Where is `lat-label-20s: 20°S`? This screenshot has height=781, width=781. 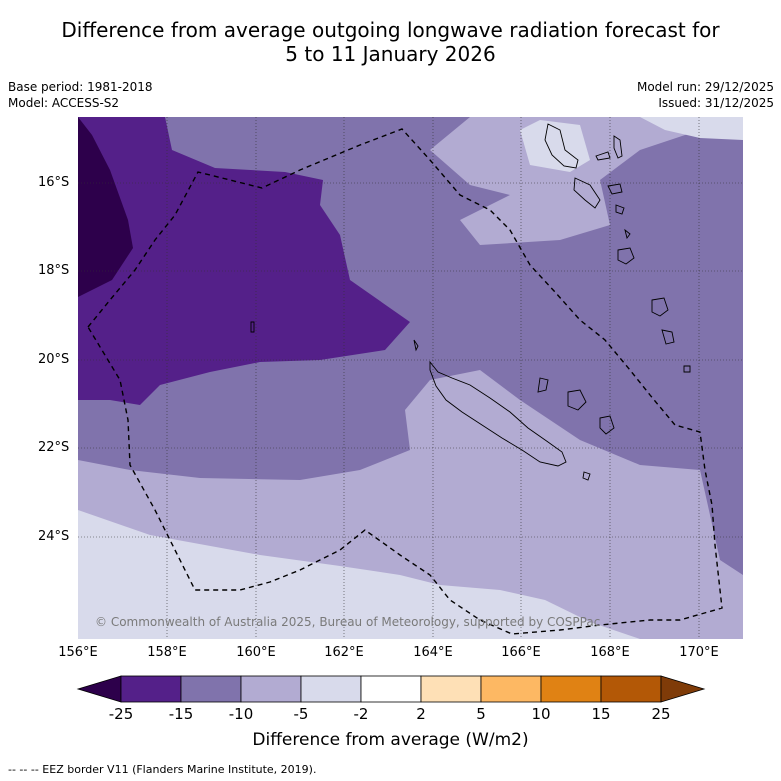
lat-label-20s: 20°S is located at coordinates (54, 359).